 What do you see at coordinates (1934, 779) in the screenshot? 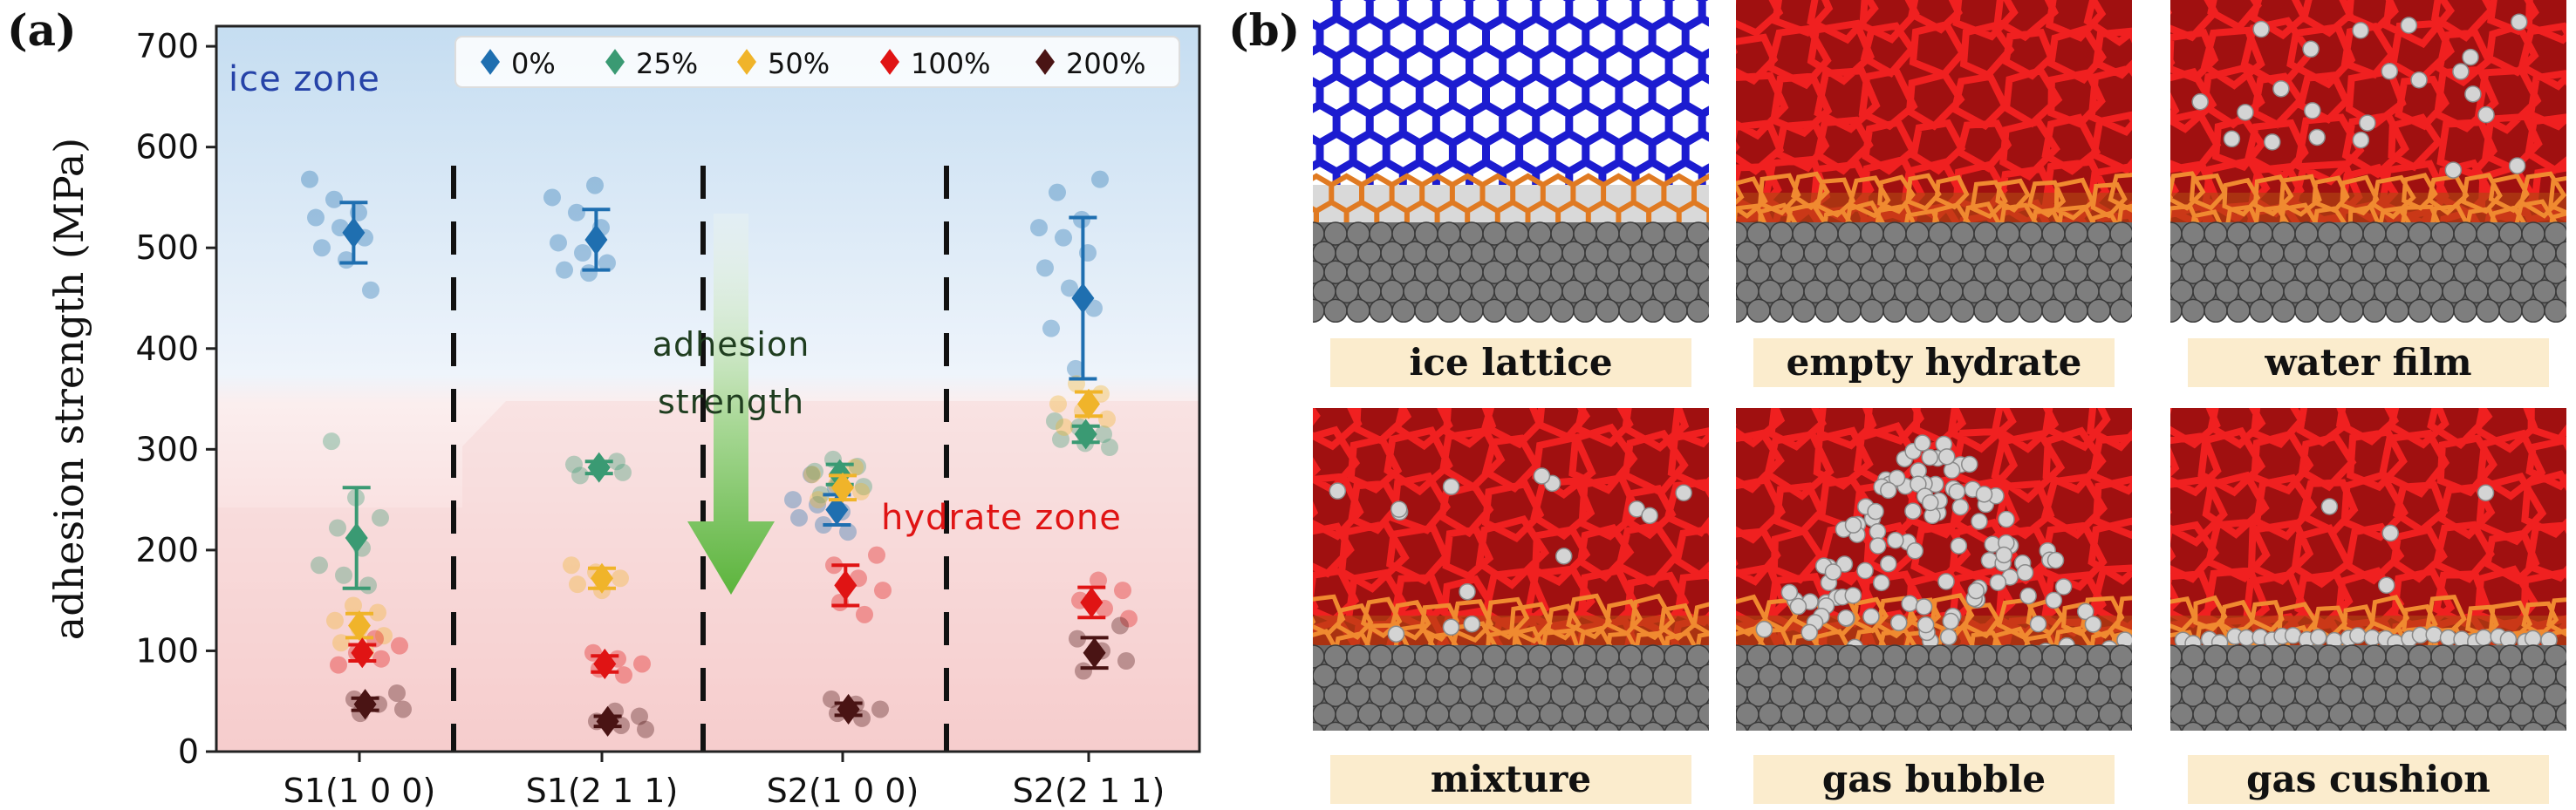
I see `tile-label: gas bubble` at bounding box center [1934, 779].